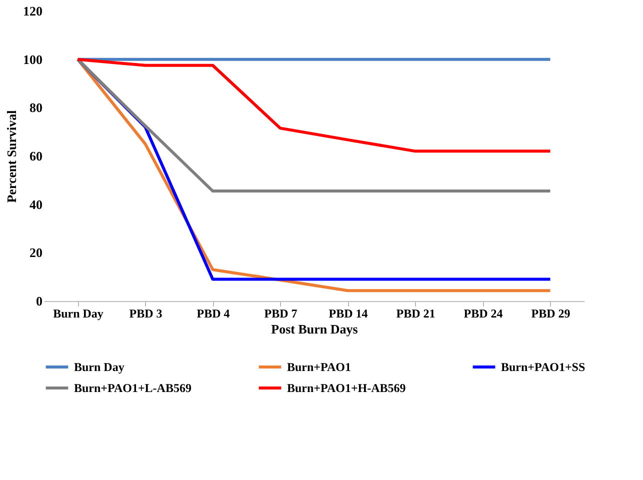  I want to click on legend-label: Burn+PAO1, so click(319, 367).